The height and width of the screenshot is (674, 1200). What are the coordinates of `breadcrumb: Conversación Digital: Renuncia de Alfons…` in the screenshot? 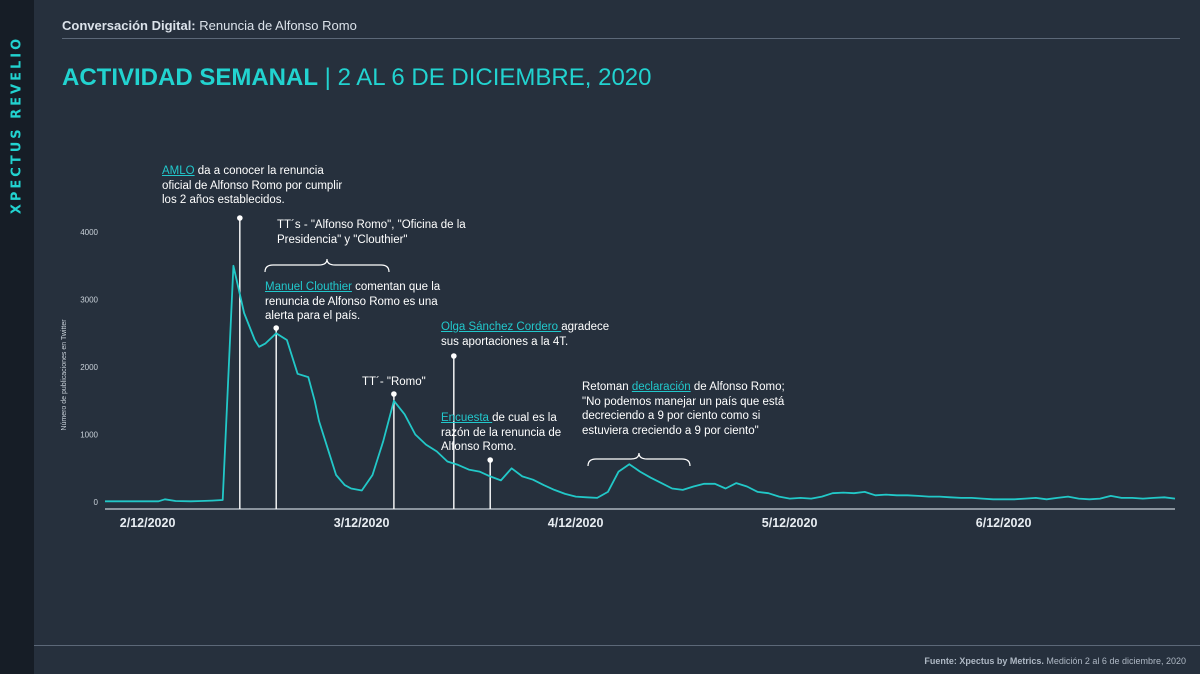 It's located at (209, 25).